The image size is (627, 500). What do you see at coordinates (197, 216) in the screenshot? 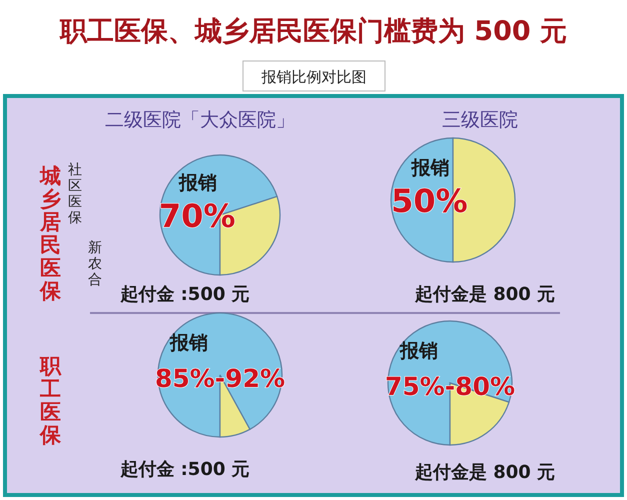
I see `data-label: 70%` at bounding box center [197, 216].